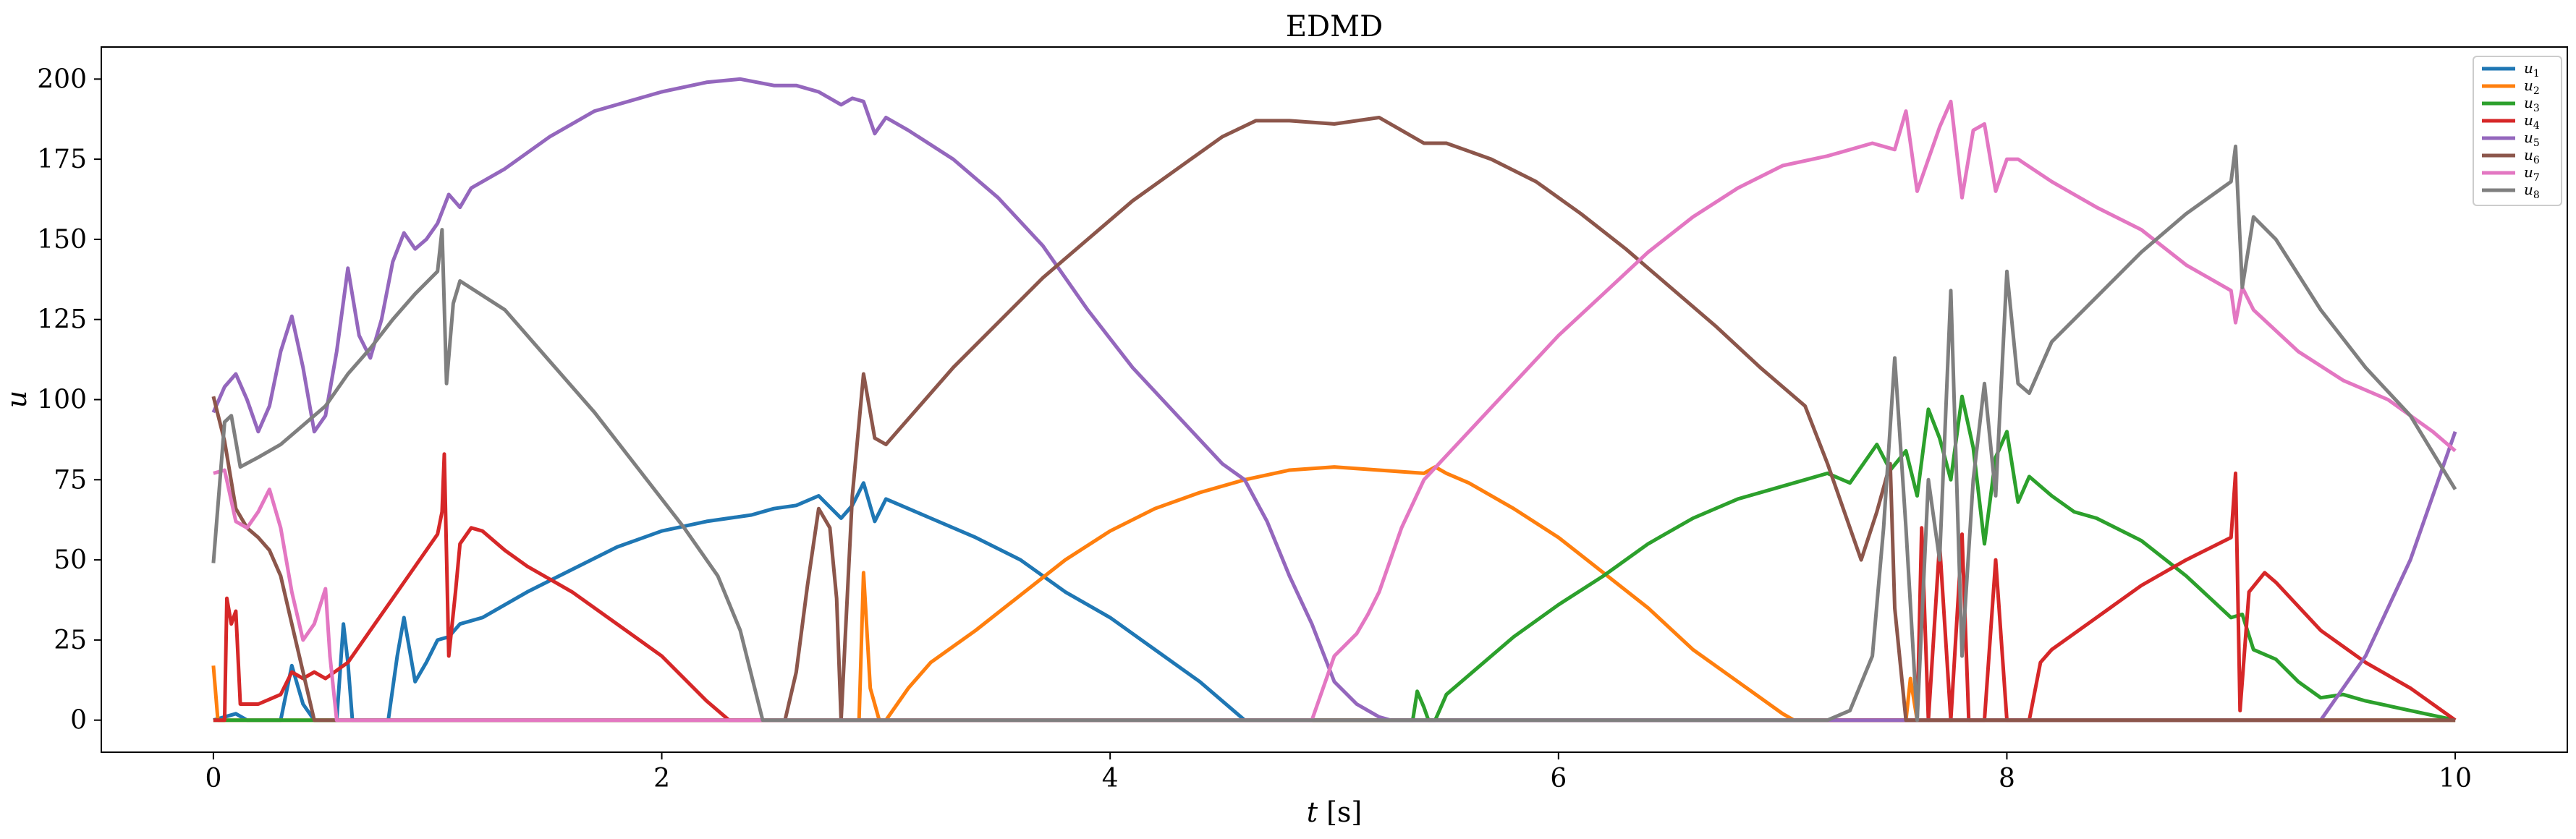 The height and width of the screenshot is (839, 2576). Describe the element at coordinates (17, 400) in the screenshot. I see `y-axis-label: u` at that location.